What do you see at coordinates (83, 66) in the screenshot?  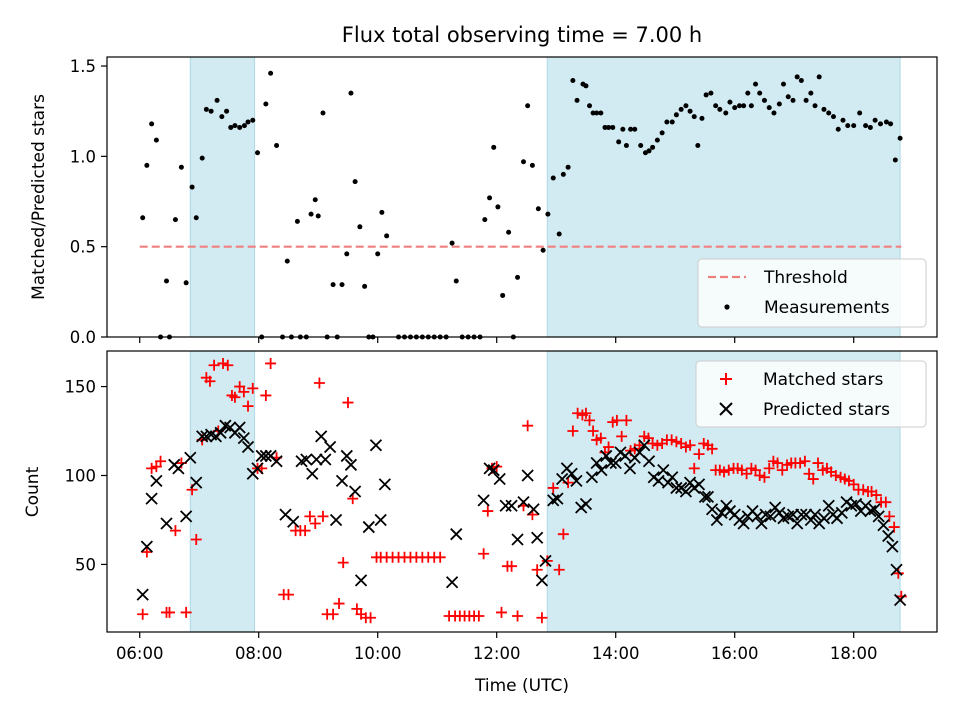 I see `y-tick-label: 1.5` at bounding box center [83, 66].